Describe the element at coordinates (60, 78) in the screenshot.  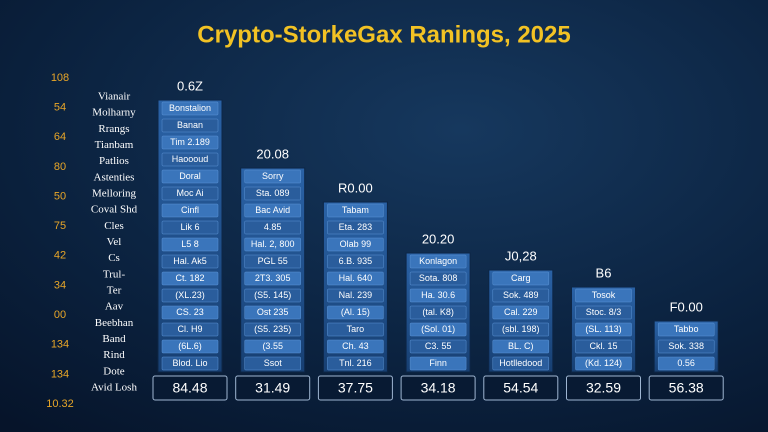
I see `left-number: 108` at that location.